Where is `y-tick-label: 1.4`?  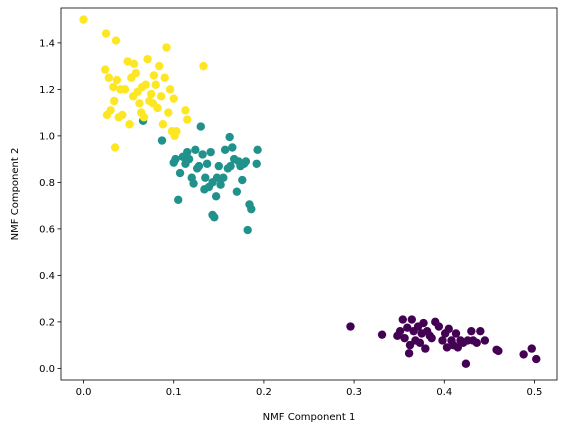 y-tick-label: 1.4 is located at coordinates (47, 43).